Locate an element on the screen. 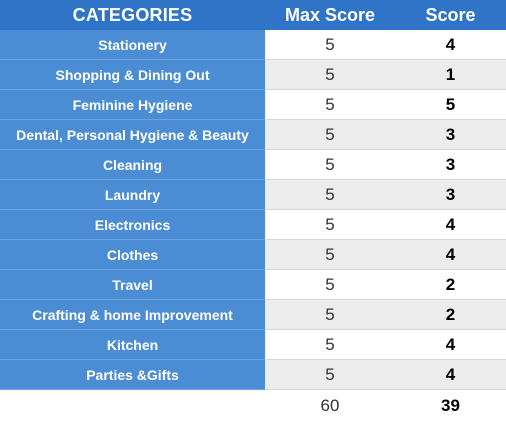  table-row: Parties &Gifts 5 4 is located at coordinates (253, 375).